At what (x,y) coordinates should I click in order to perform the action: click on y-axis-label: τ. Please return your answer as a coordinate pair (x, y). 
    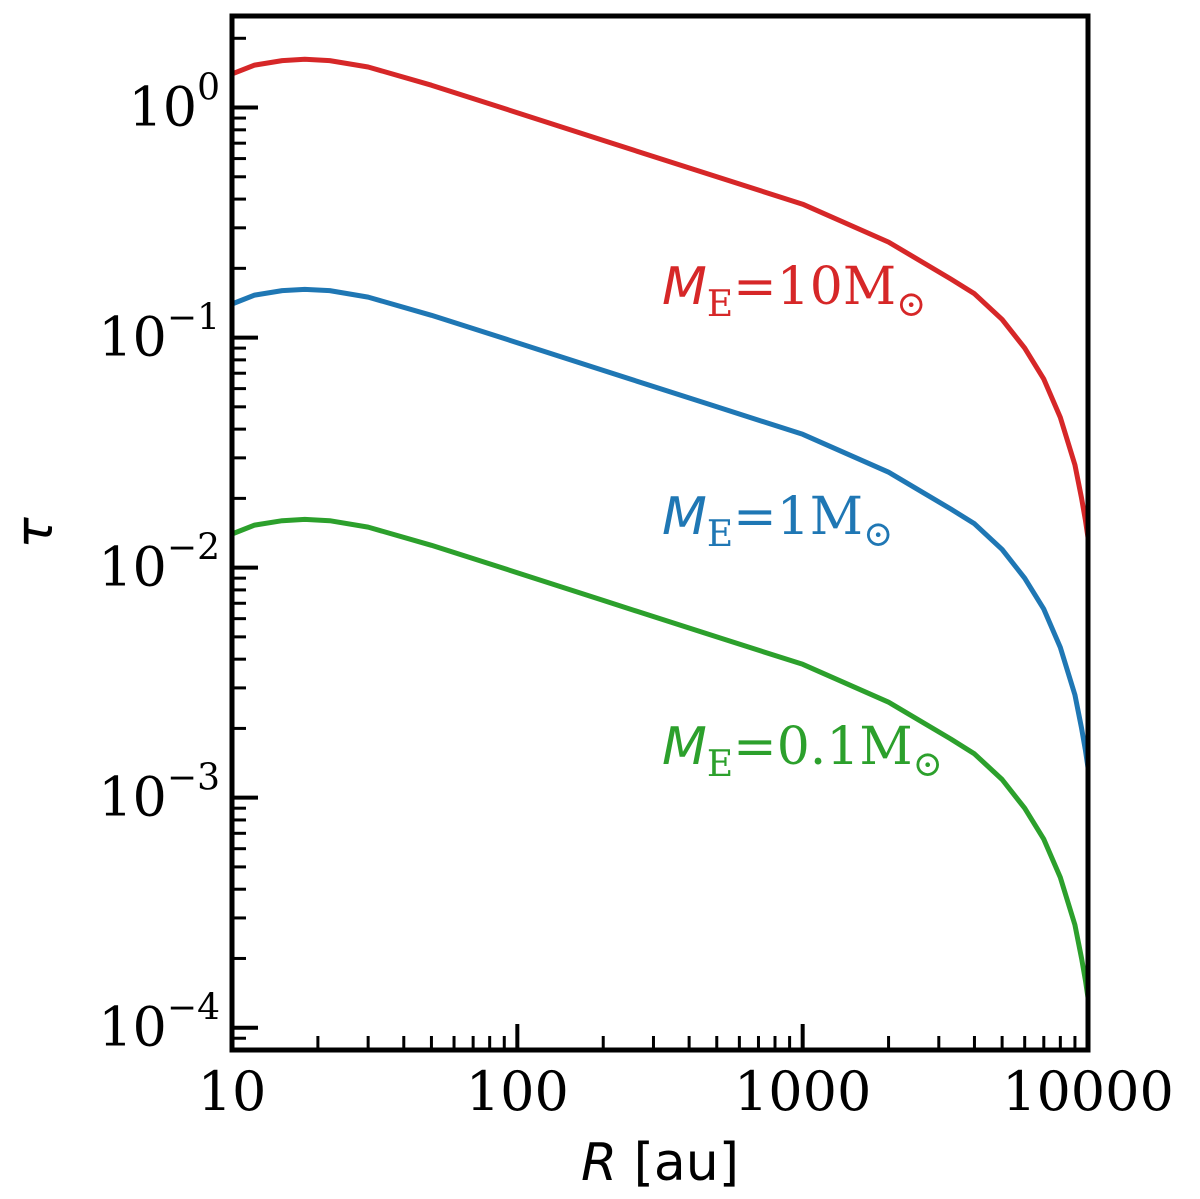
    Looking at the image, I should click on (35, 533).